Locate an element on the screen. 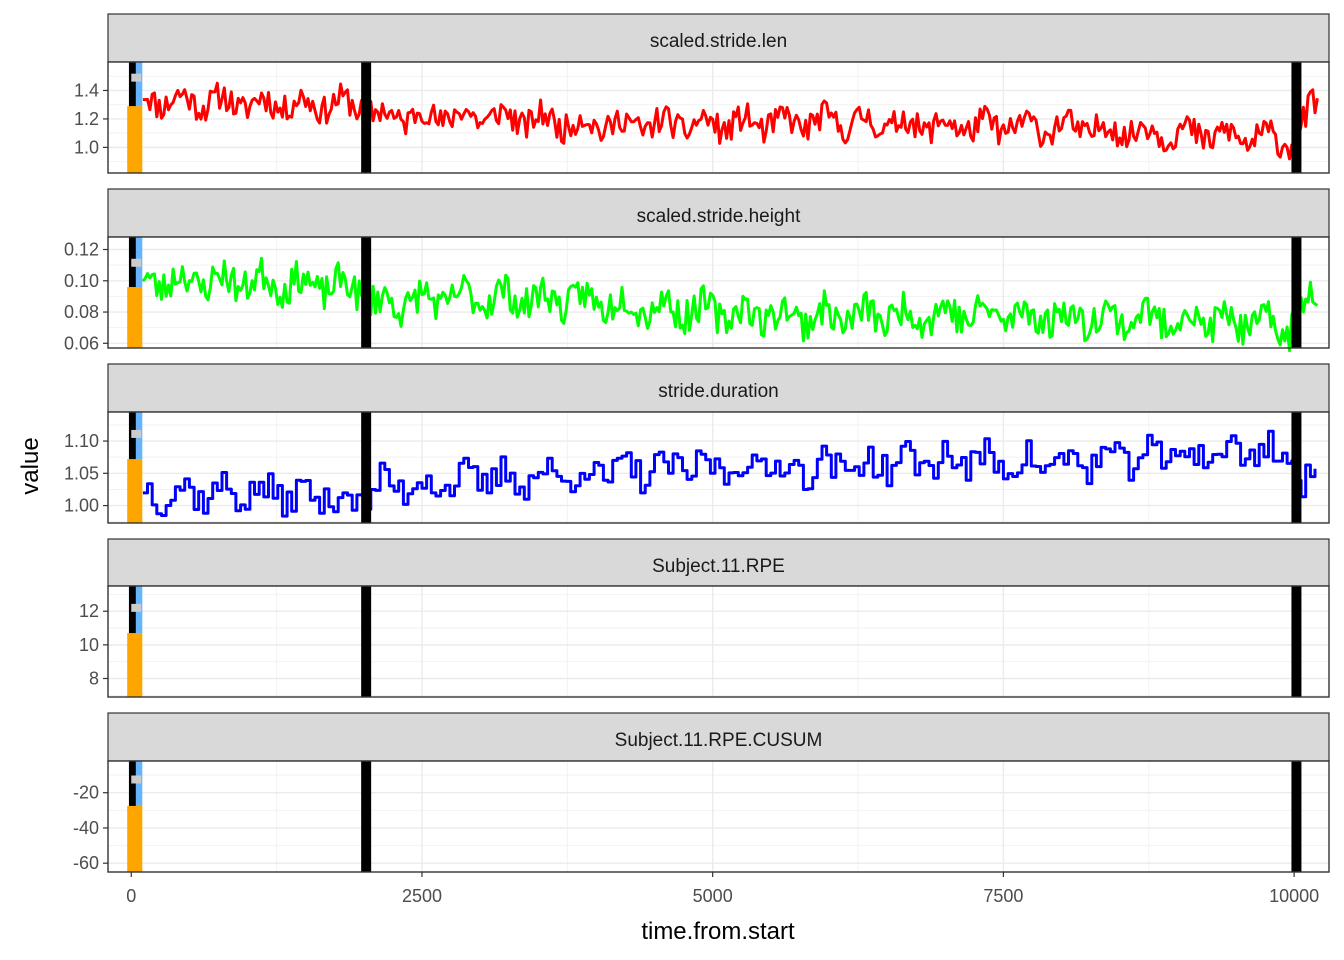  y-tick-label: -60 is located at coordinates (86, 863).